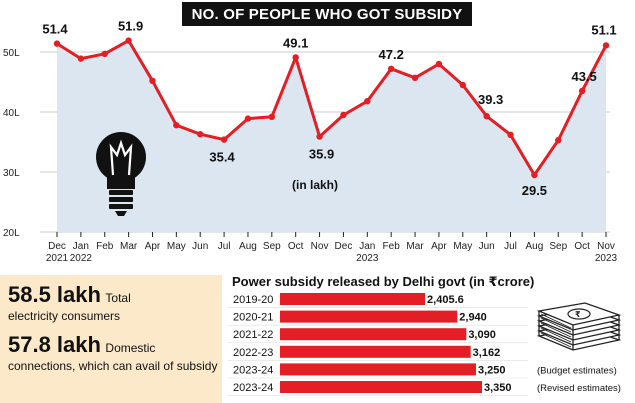 This screenshot has height=403, width=635. Describe the element at coordinates (473, 318) in the screenshot. I see `bar-value-label: 2,940` at that location.